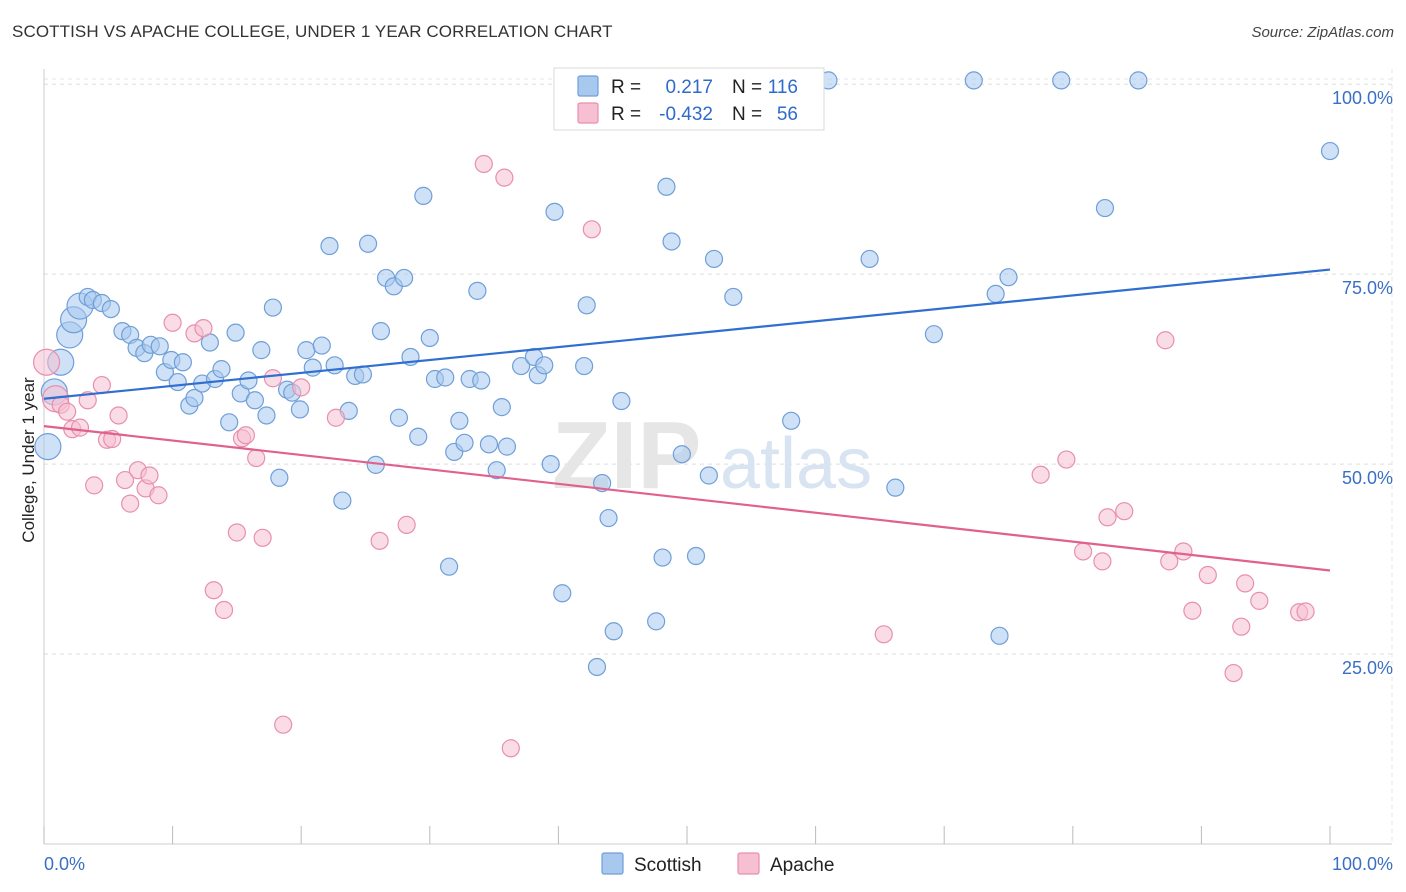  What do you see at coordinates (668, 865) in the screenshot?
I see `scottish-bottom-label: Scottish` at bounding box center [668, 865].